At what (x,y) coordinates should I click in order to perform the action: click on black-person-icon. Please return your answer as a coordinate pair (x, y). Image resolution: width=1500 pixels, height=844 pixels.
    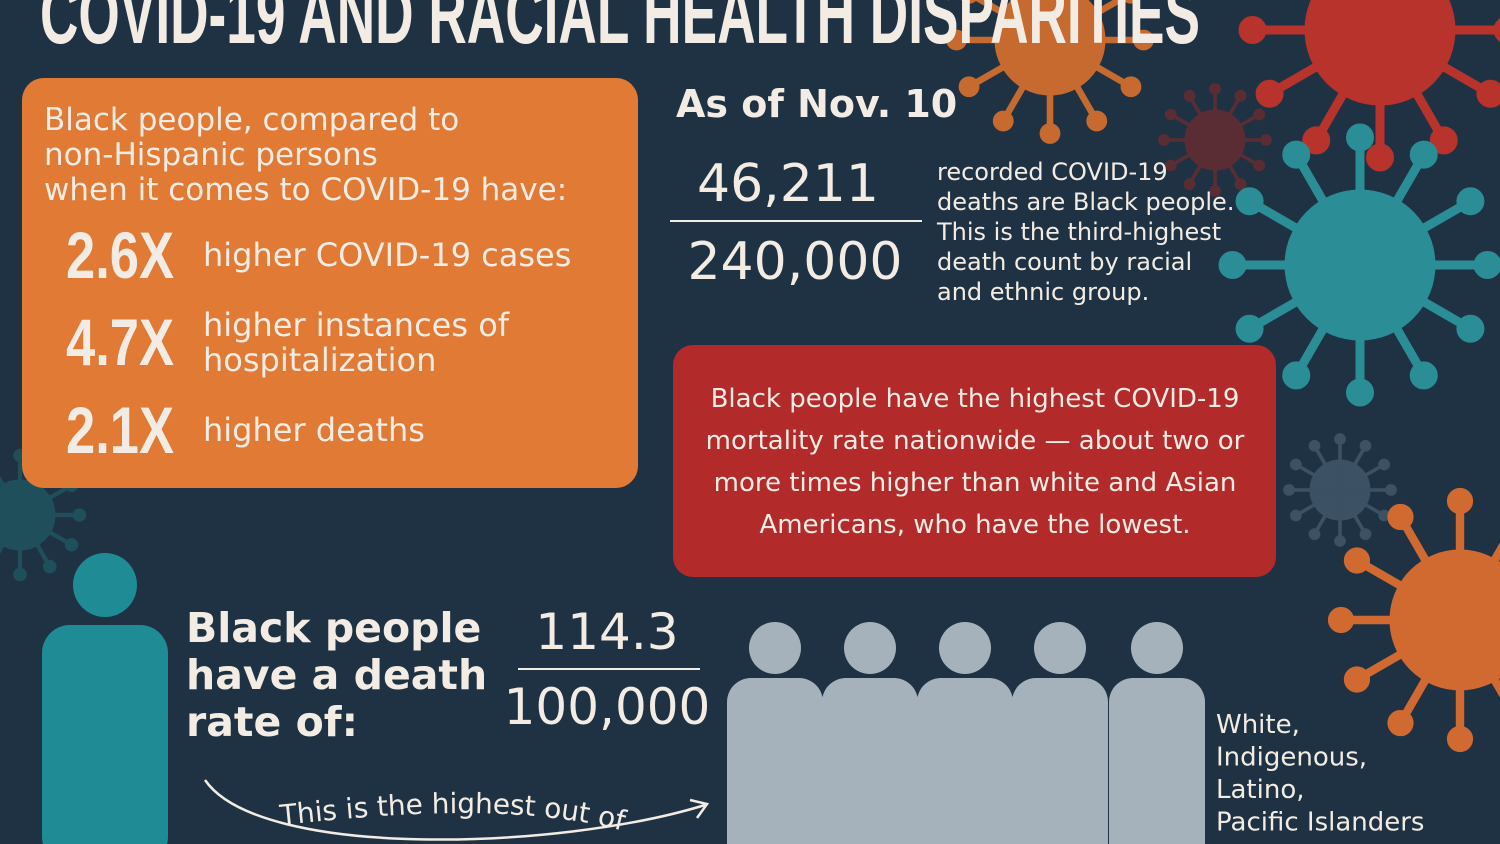
    Looking at the image, I should click on (105, 698).